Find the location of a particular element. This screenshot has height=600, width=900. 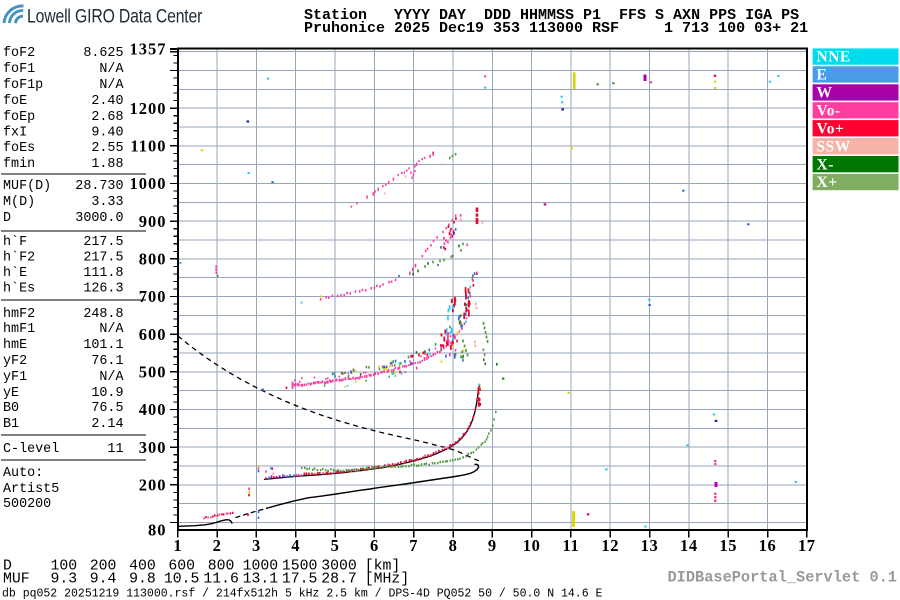

svg-text: W is located at coordinates (825, 93).